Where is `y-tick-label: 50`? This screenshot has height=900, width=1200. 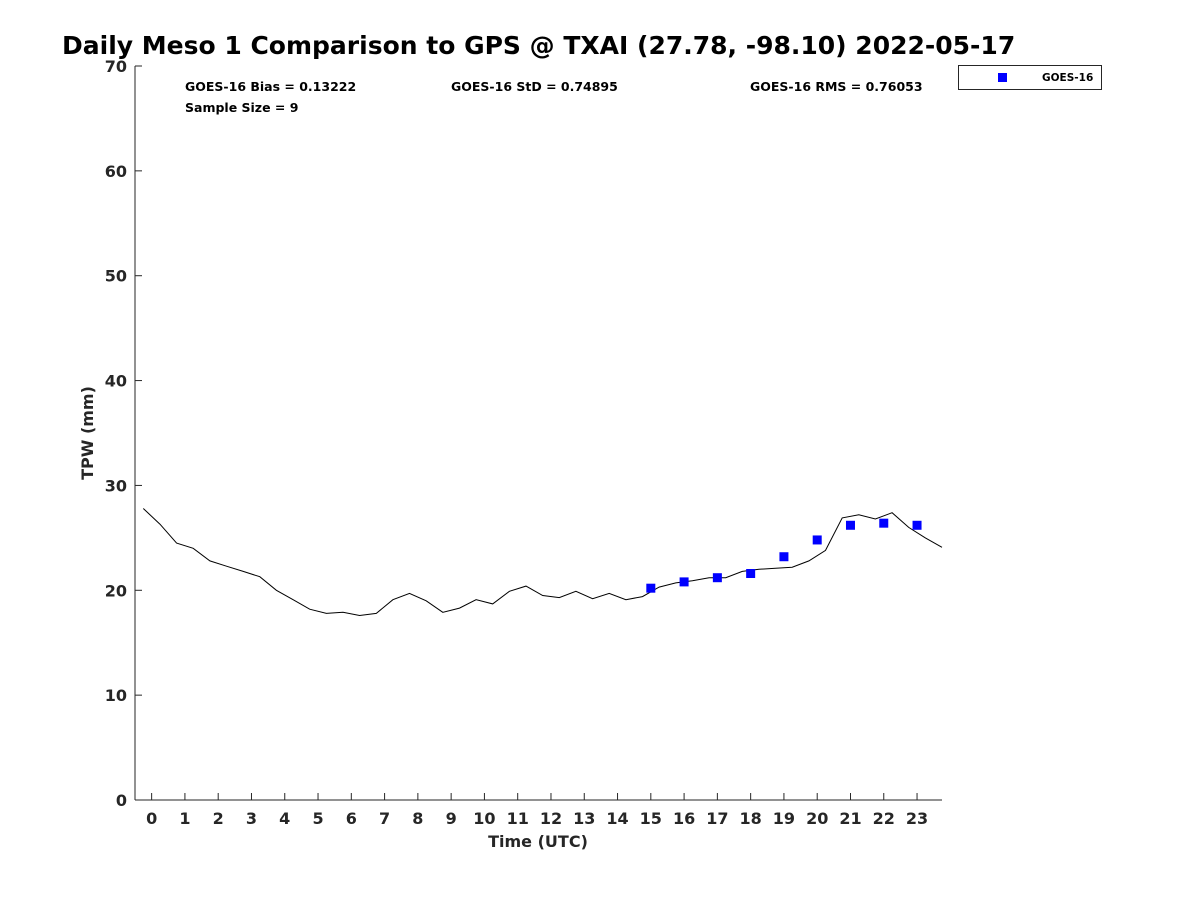 y-tick-label: 50 is located at coordinates (116, 276).